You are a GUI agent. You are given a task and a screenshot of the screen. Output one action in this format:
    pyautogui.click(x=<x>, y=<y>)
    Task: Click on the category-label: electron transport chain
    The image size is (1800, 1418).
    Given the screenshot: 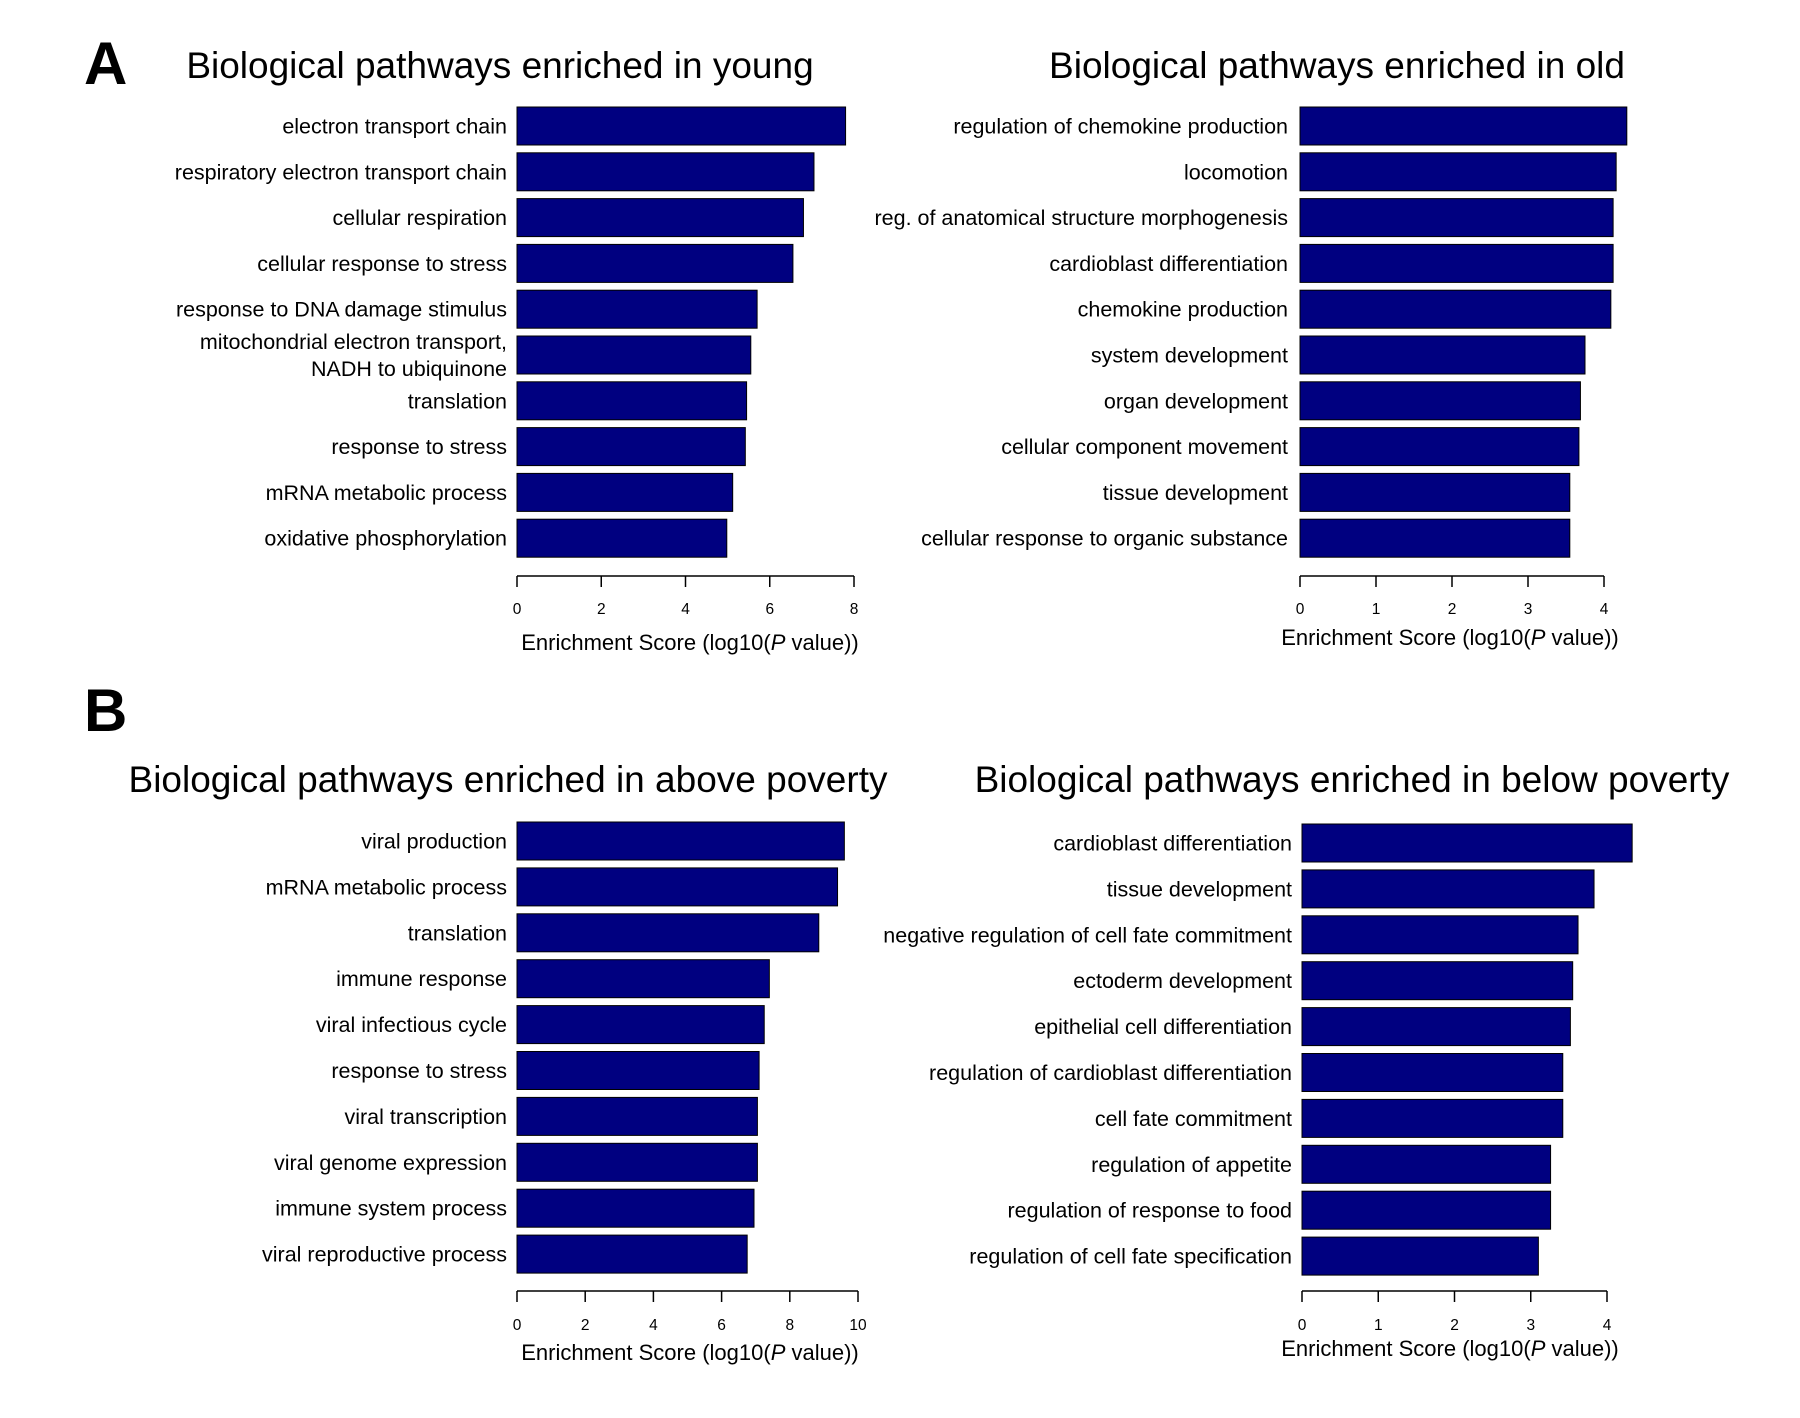 What is the action you would take?
    pyautogui.click(x=394, y=127)
    